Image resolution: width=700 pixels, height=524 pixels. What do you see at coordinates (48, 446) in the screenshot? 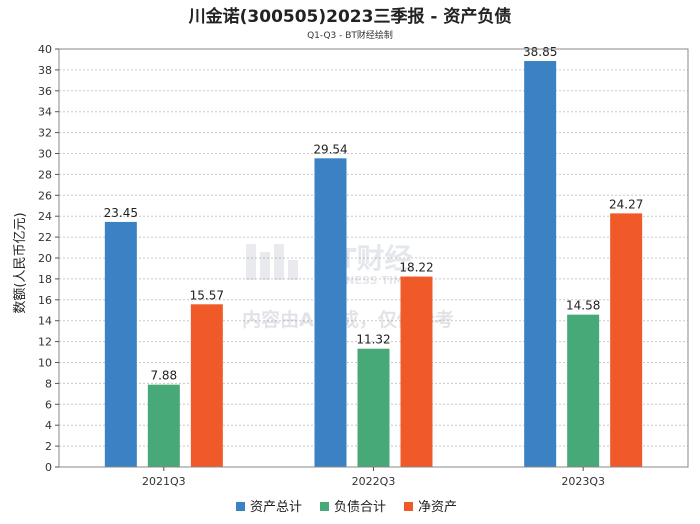
I see `y-tick-label: 2` at bounding box center [48, 446].